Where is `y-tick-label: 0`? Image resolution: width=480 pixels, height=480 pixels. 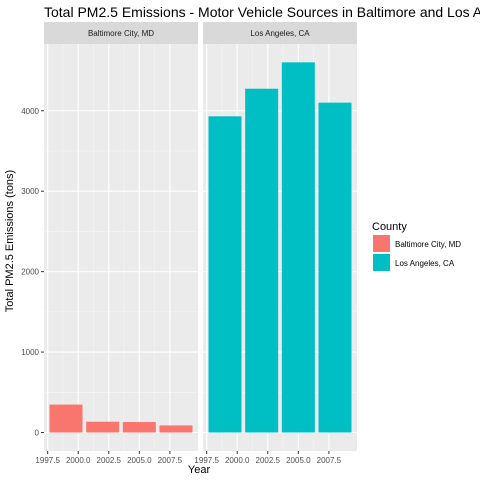 y-tick-label: 0 is located at coordinates (37, 433).